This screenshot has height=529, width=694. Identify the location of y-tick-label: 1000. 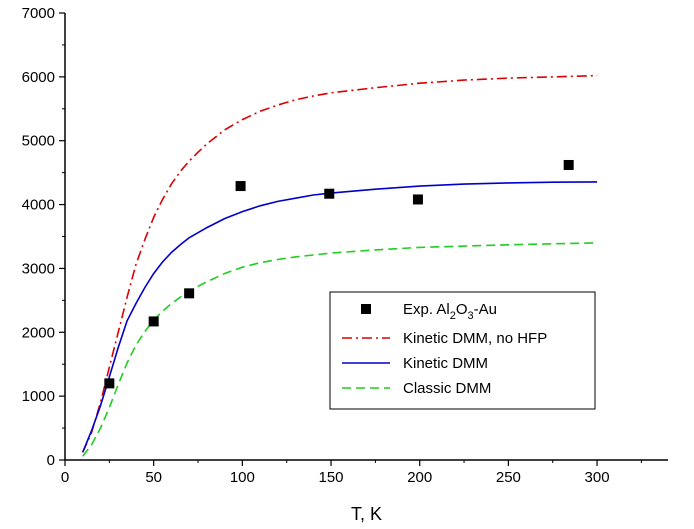
(38, 396).